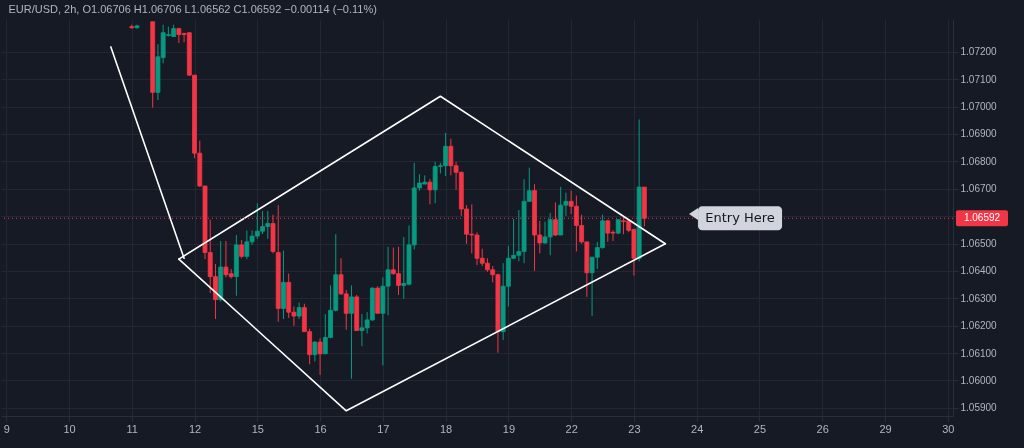 This screenshot has width=1024, height=448. I want to click on x-tick-label: 22, so click(571, 428).